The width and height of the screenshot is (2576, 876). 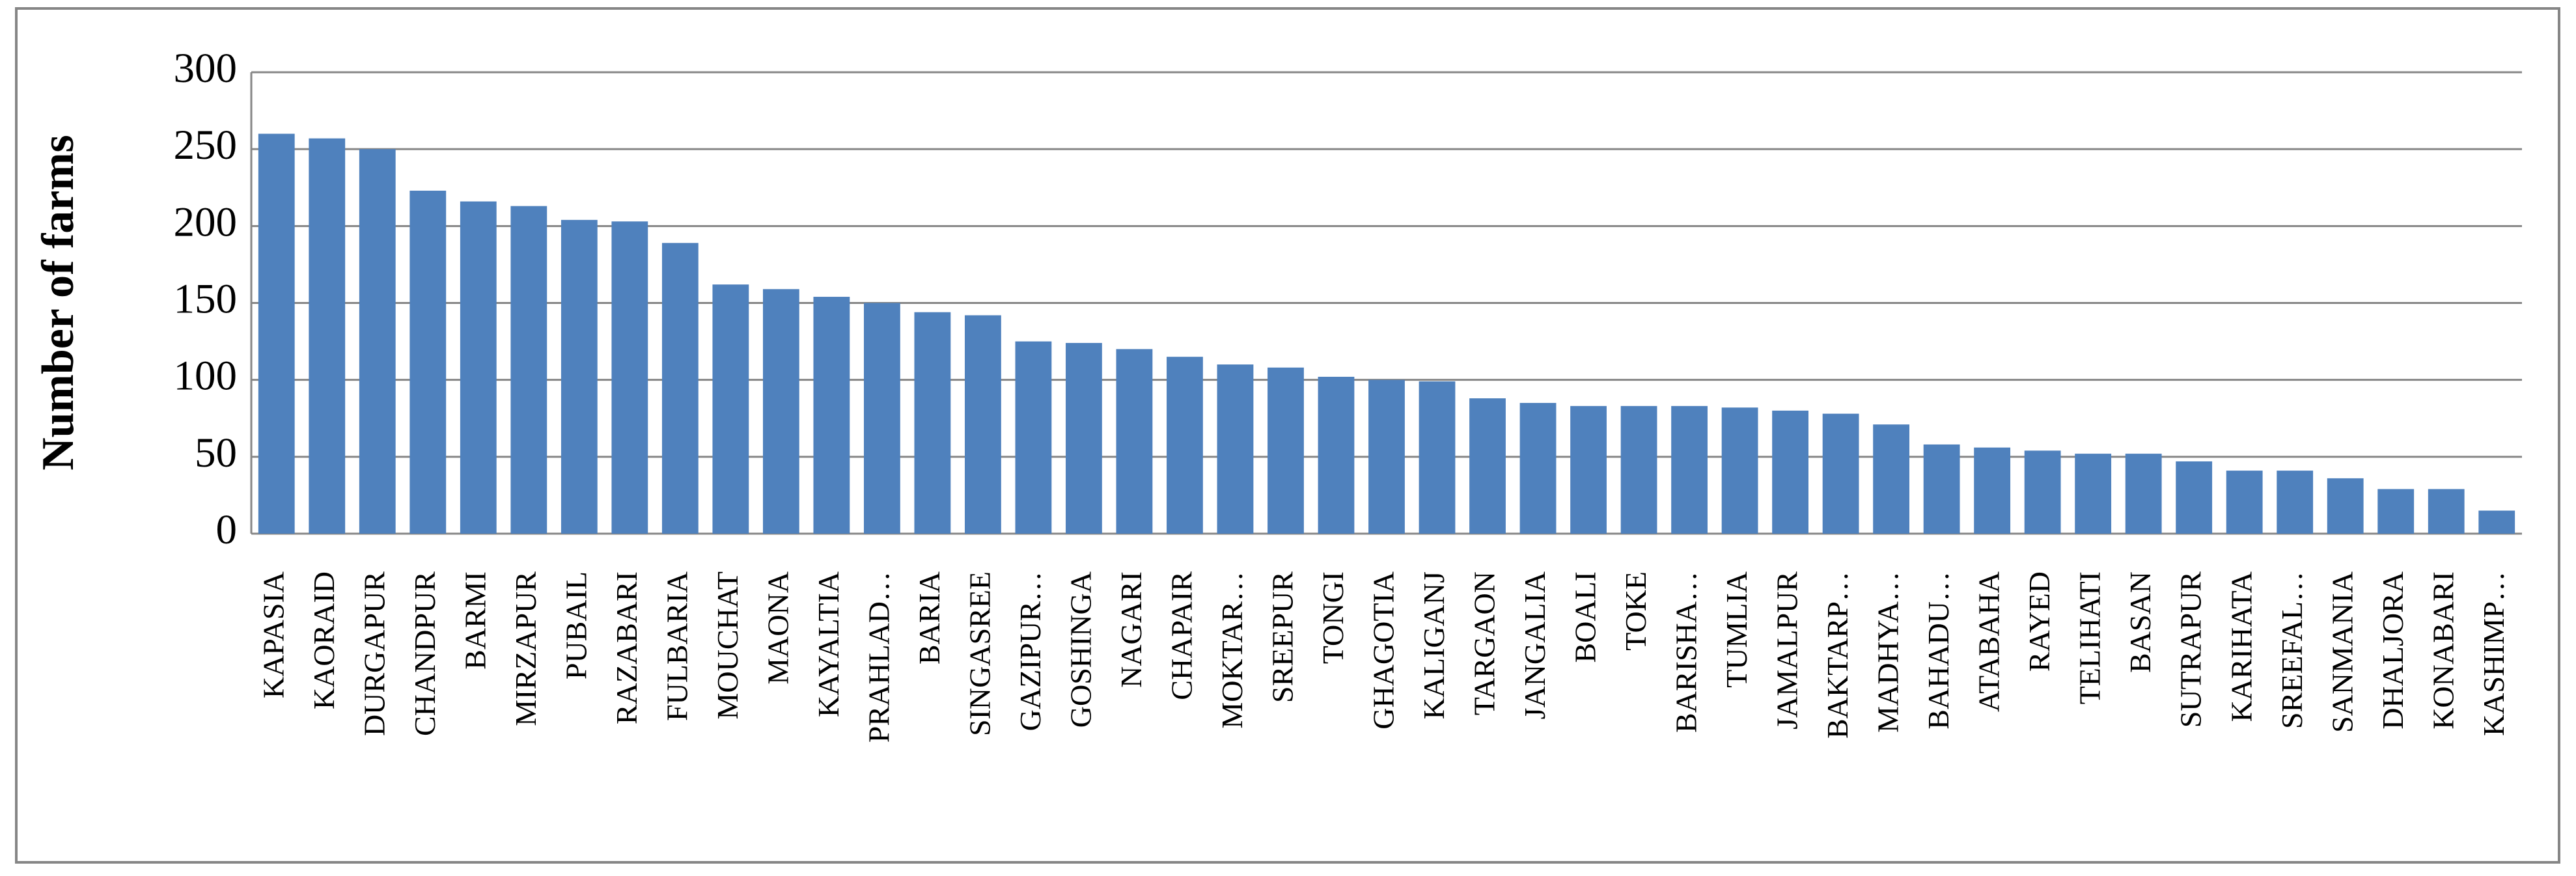 I want to click on x-tick-label: KAPASIA, so click(x=273, y=634).